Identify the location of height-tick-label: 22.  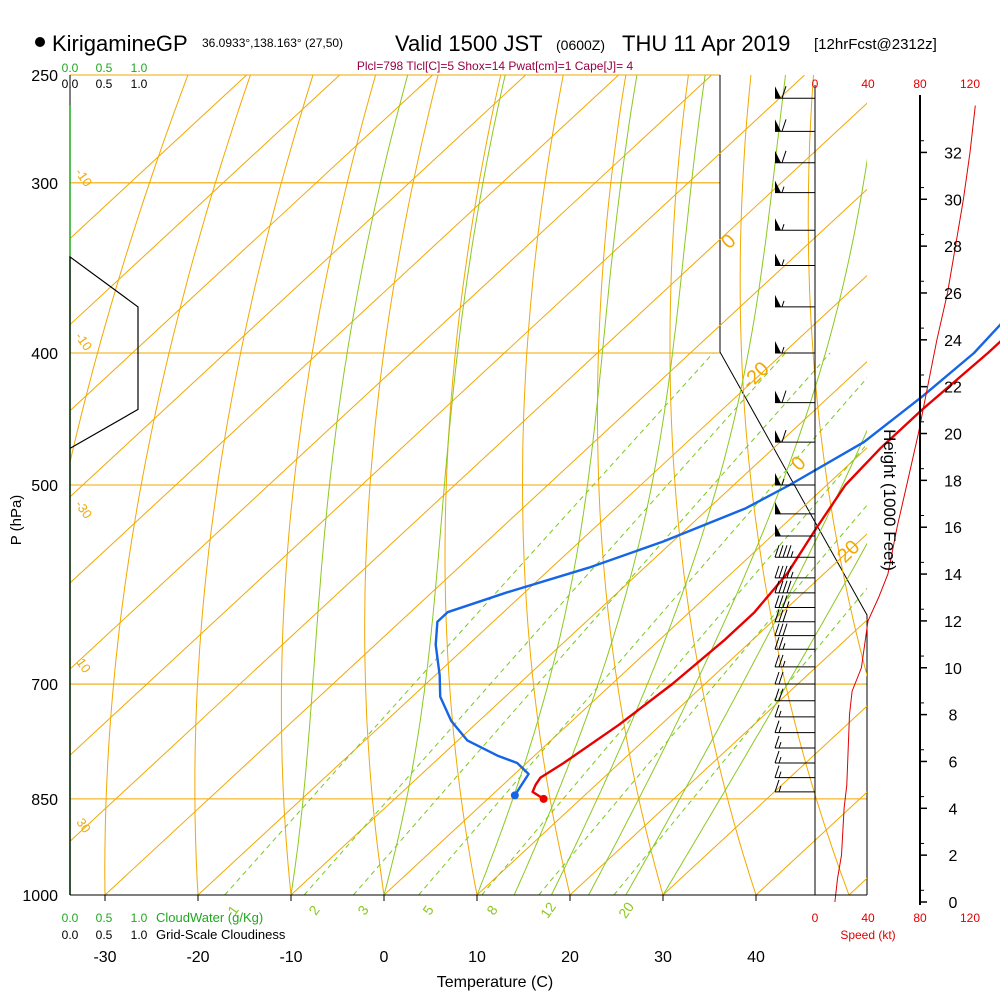
(953, 388).